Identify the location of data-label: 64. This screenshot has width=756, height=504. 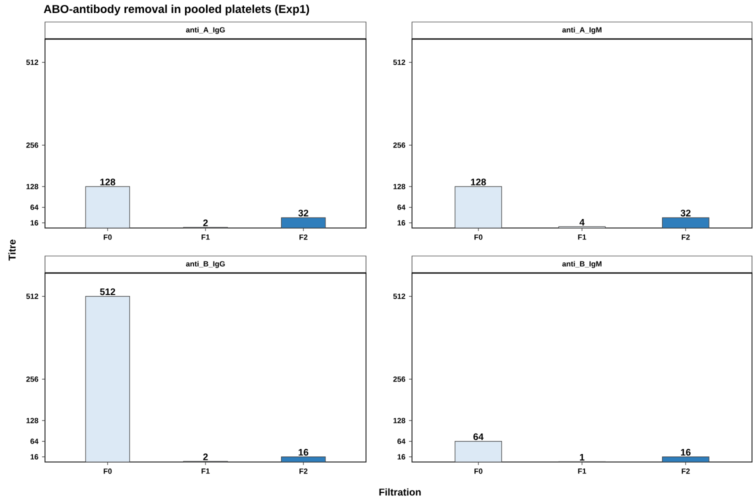
(478, 436).